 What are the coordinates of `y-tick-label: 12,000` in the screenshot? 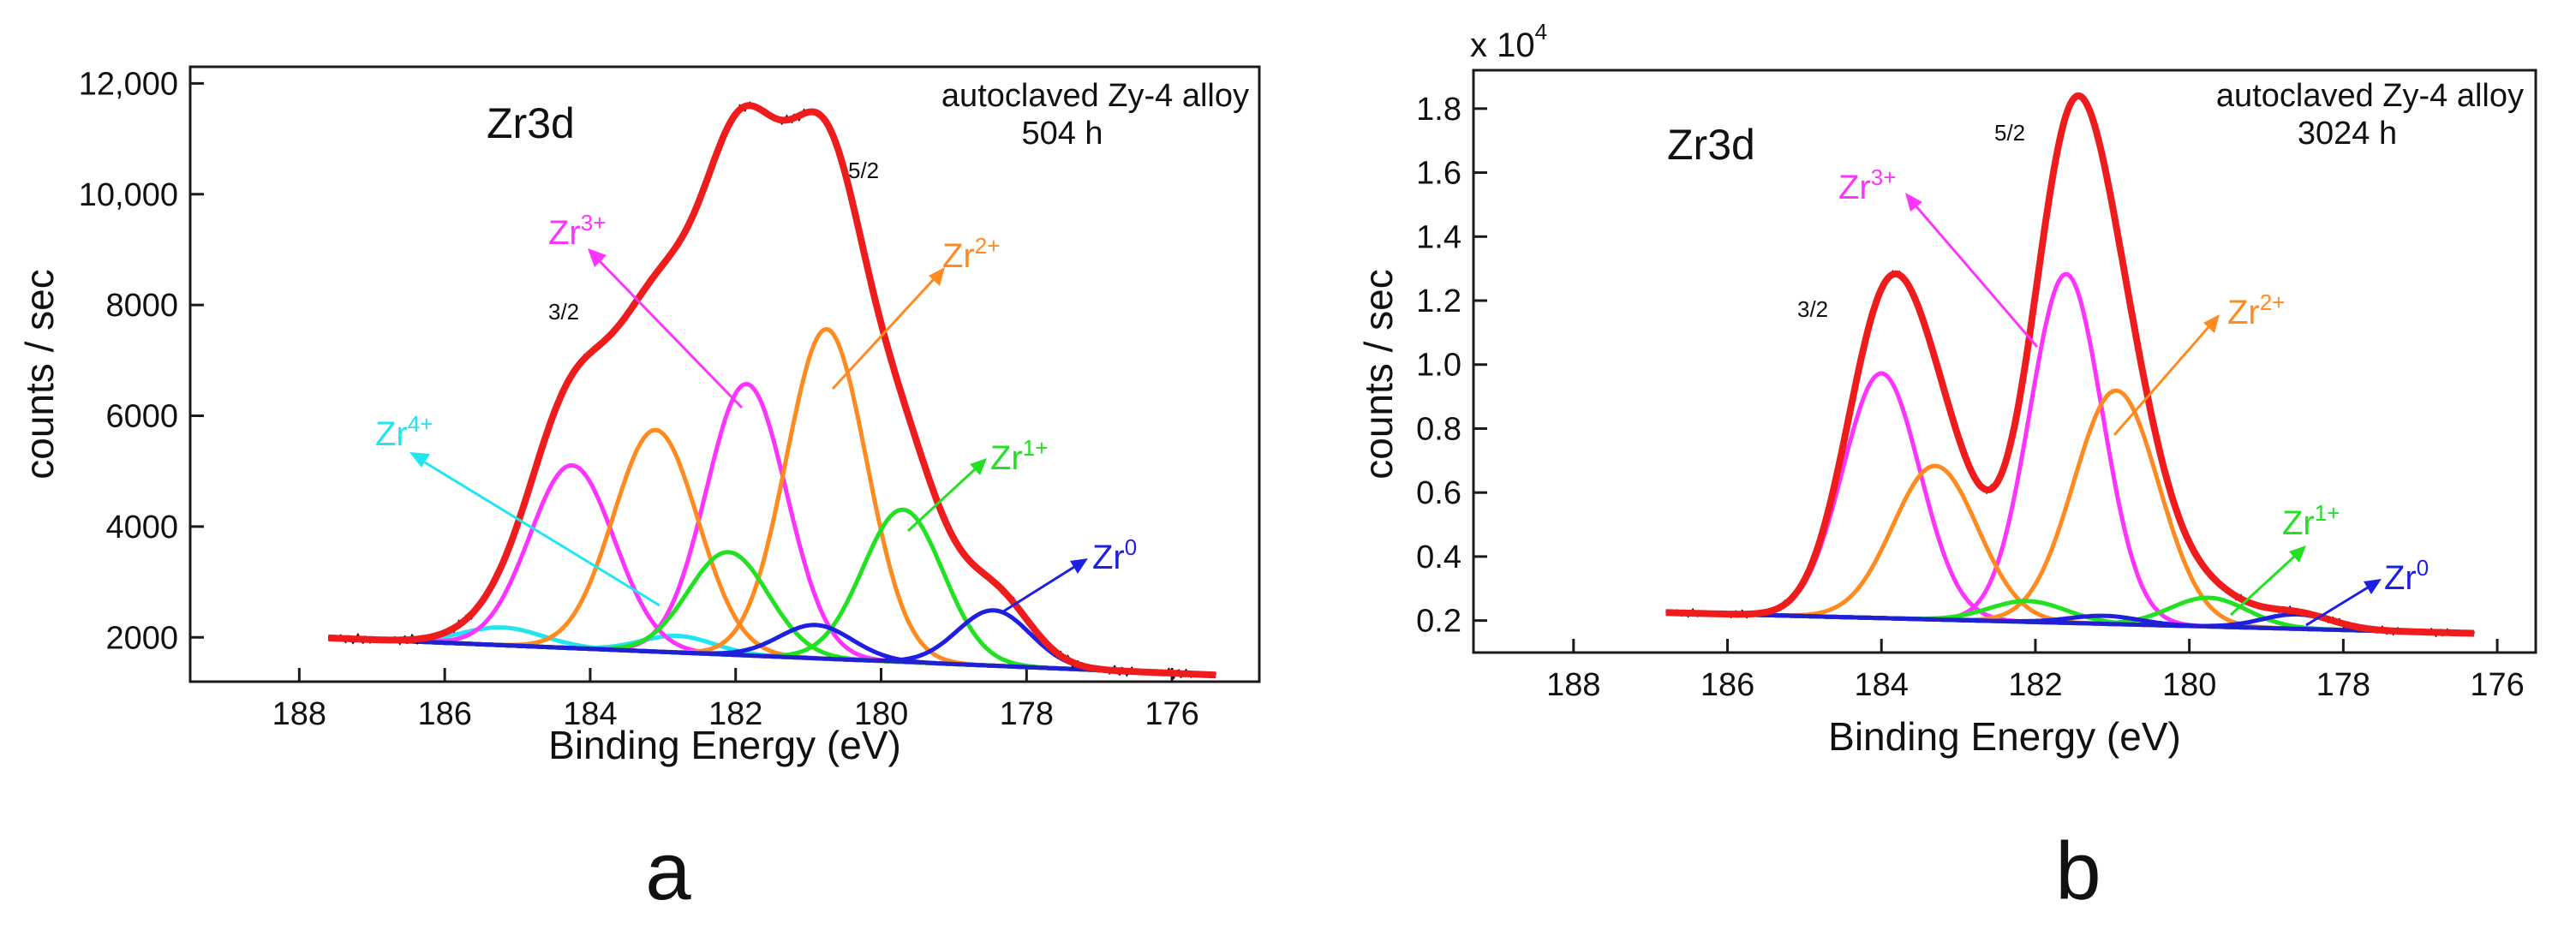 It's located at (129, 84).